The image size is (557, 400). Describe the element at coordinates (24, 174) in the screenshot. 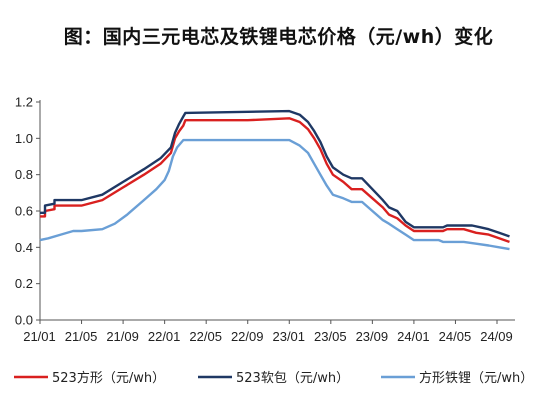

I see `y-tick-label: 0.8` at that location.